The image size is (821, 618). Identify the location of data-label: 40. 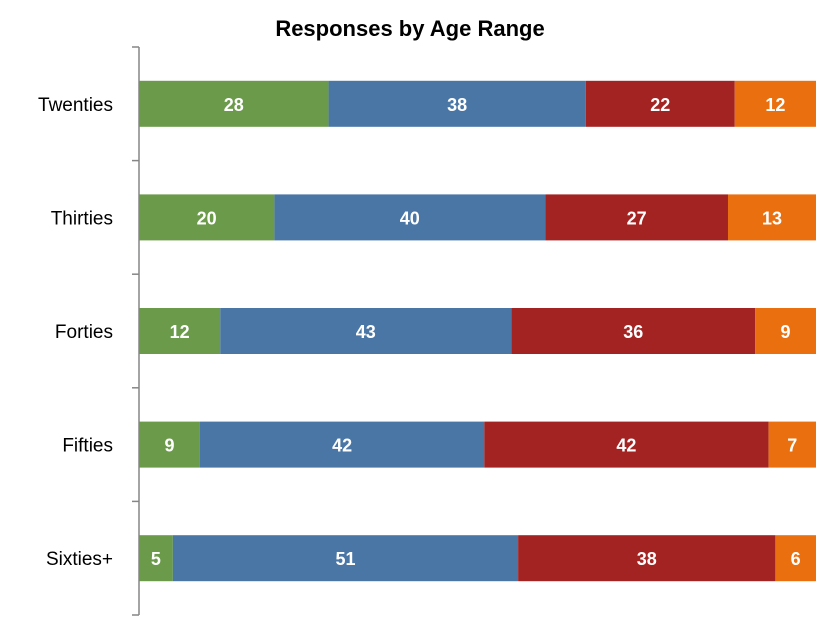
(410, 218).